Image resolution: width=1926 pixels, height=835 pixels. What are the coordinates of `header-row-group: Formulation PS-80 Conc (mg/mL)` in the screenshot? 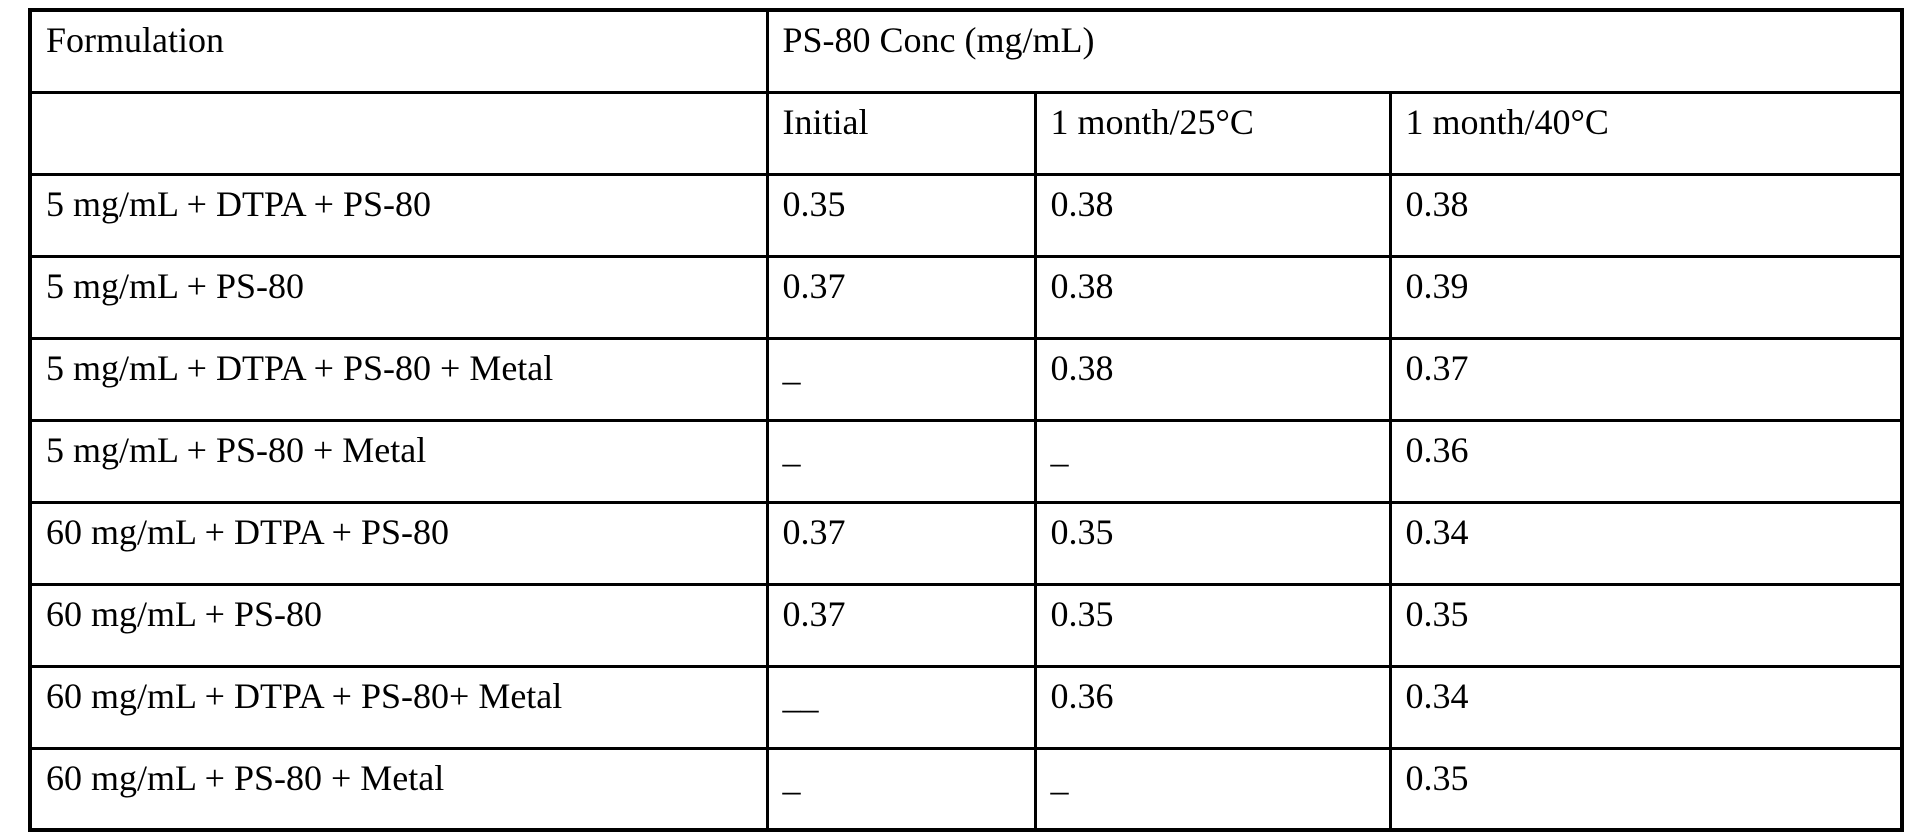 It's located at (966, 51).